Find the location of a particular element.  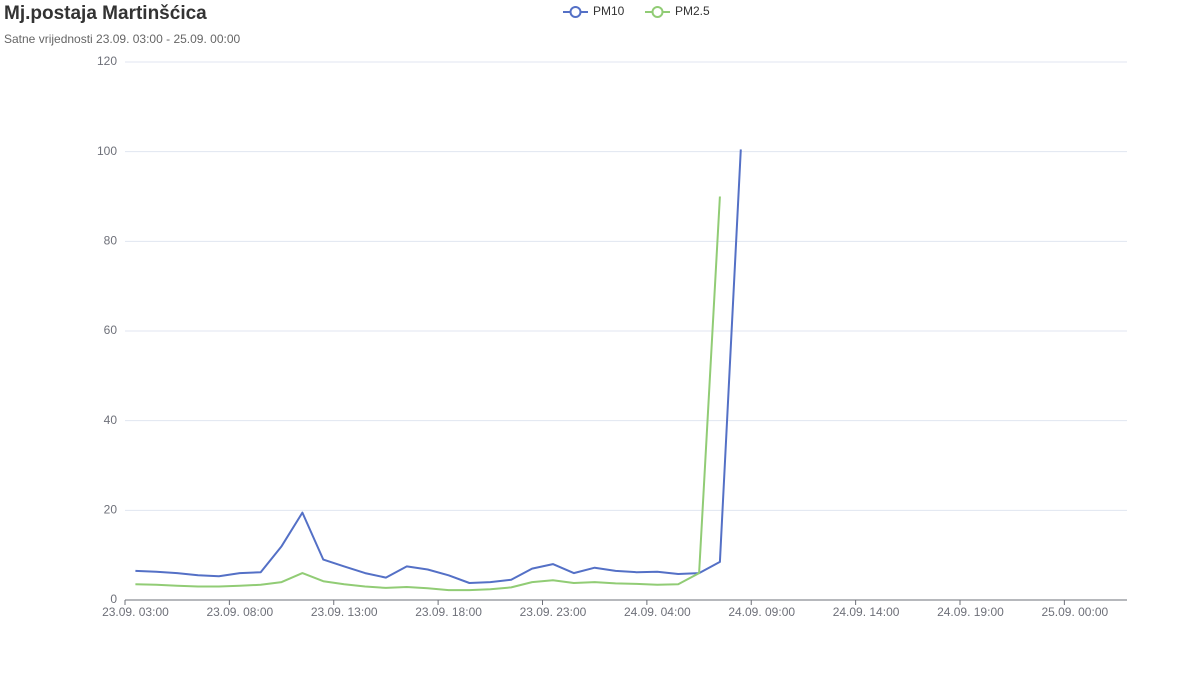

legend-label: PM2.5 is located at coordinates (692, 11).